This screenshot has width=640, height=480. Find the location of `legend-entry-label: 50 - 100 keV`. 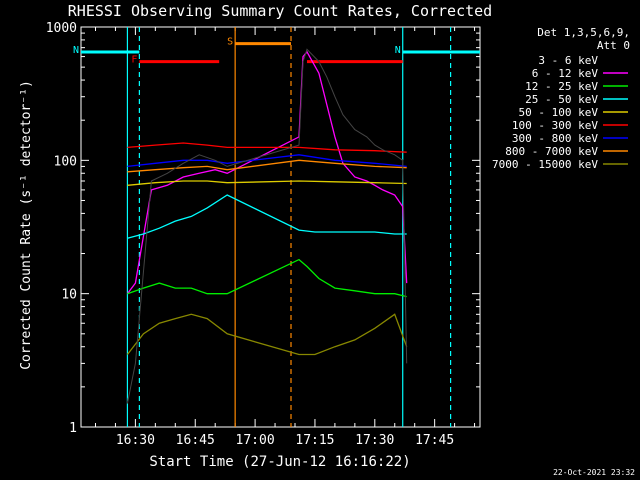

legend-entry-label: 50 - 100 keV is located at coordinates (559, 112).